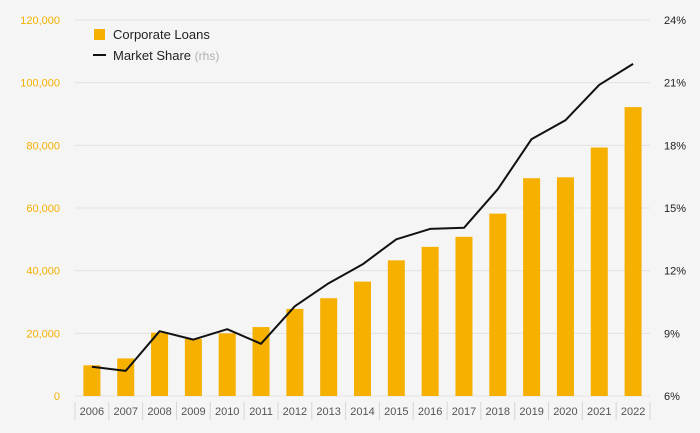  What do you see at coordinates (43, 272) in the screenshot?
I see `left-tick-label: 40,000` at bounding box center [43, 272].